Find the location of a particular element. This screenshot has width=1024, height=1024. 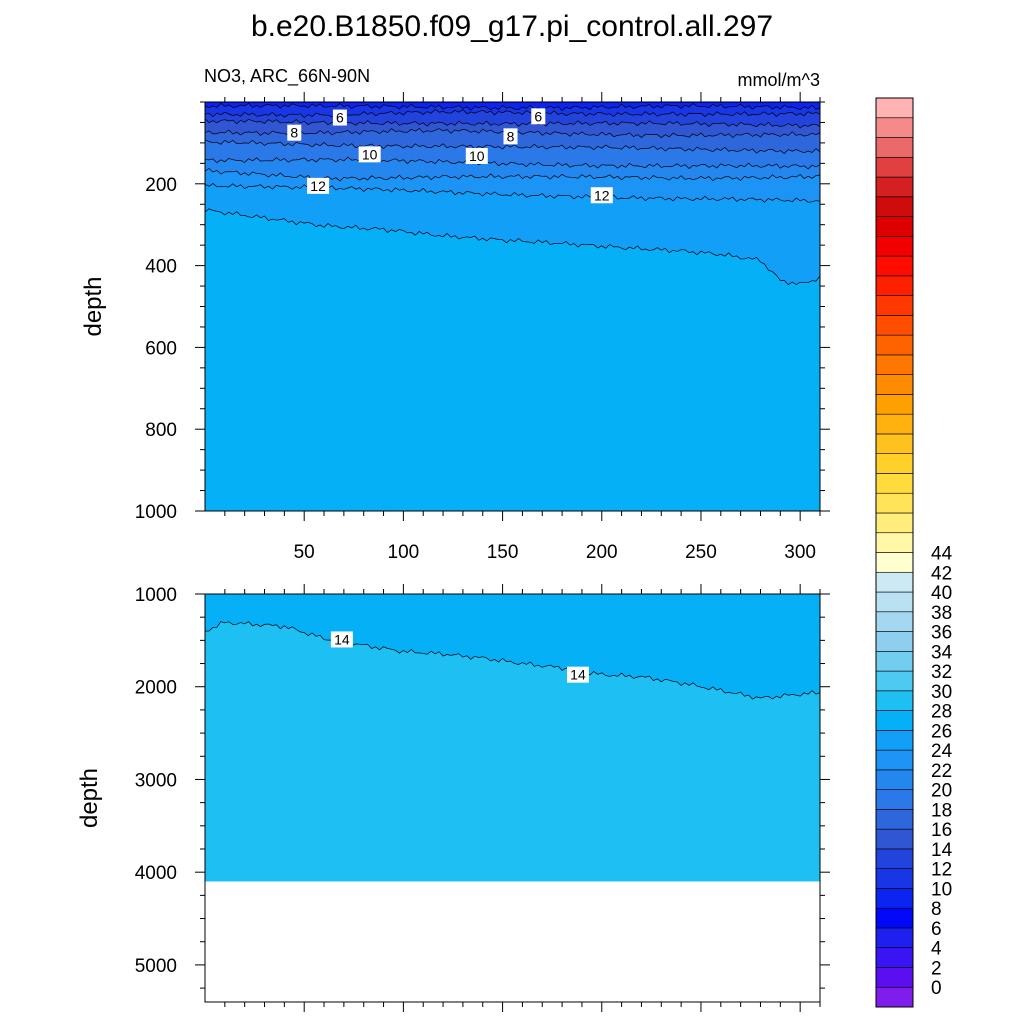

colorbar-tick-label: 16 is located at coordinates (941, 830).